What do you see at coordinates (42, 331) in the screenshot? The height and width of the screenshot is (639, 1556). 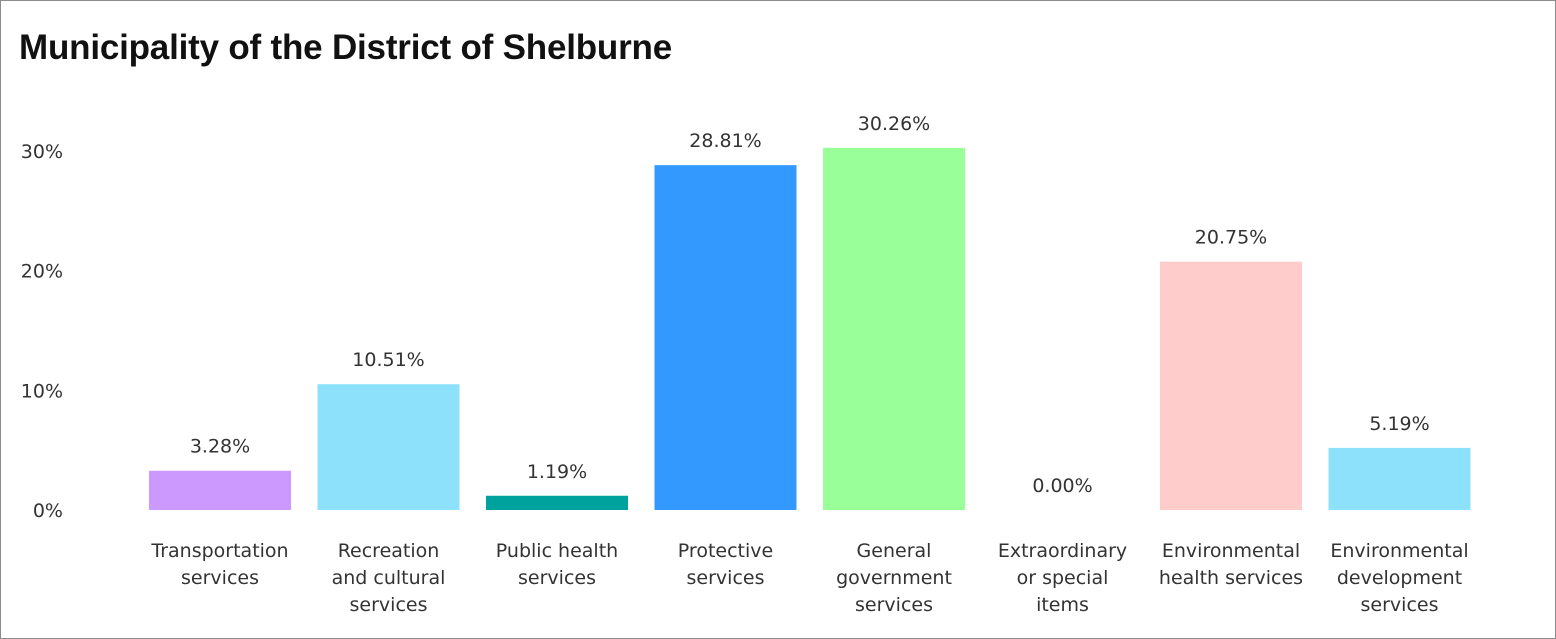 I see `y-axis: 0% 10% 20% 30%` at bounding box center [42, 331].